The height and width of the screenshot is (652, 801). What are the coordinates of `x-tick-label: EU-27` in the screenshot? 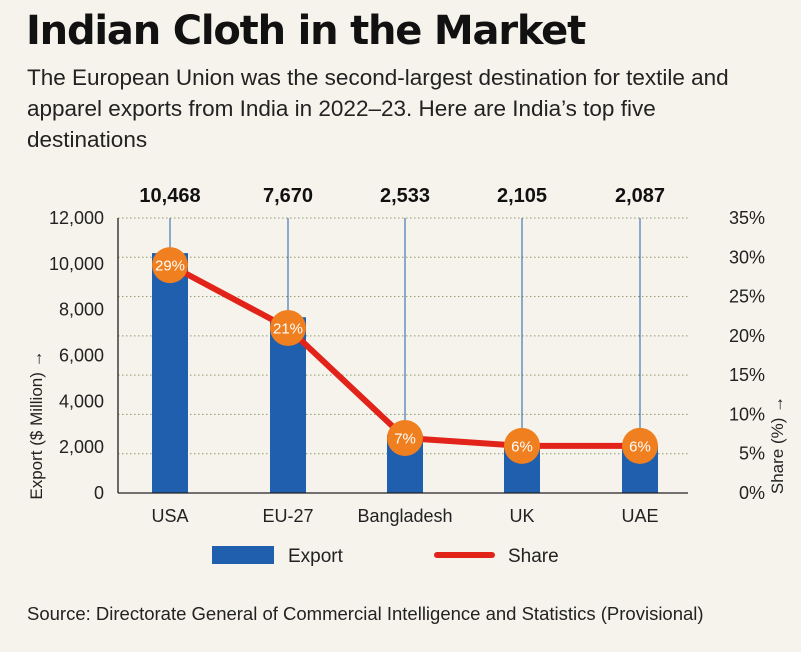 It's located at (287, 516).